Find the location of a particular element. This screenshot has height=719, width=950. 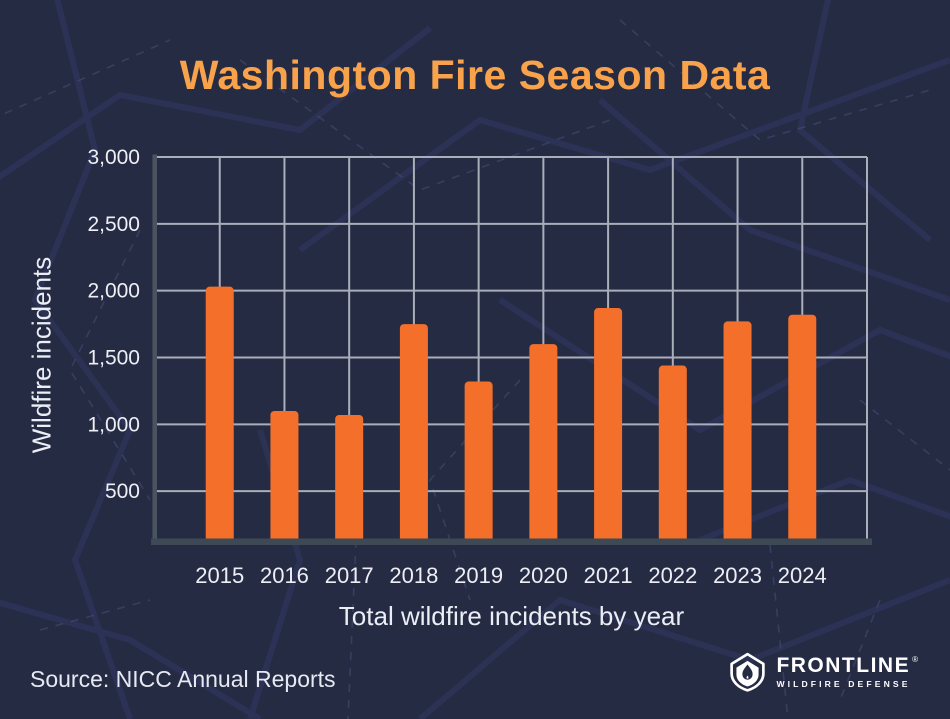

x-tick-2021: 2021 is located at coordinates (608, 575).